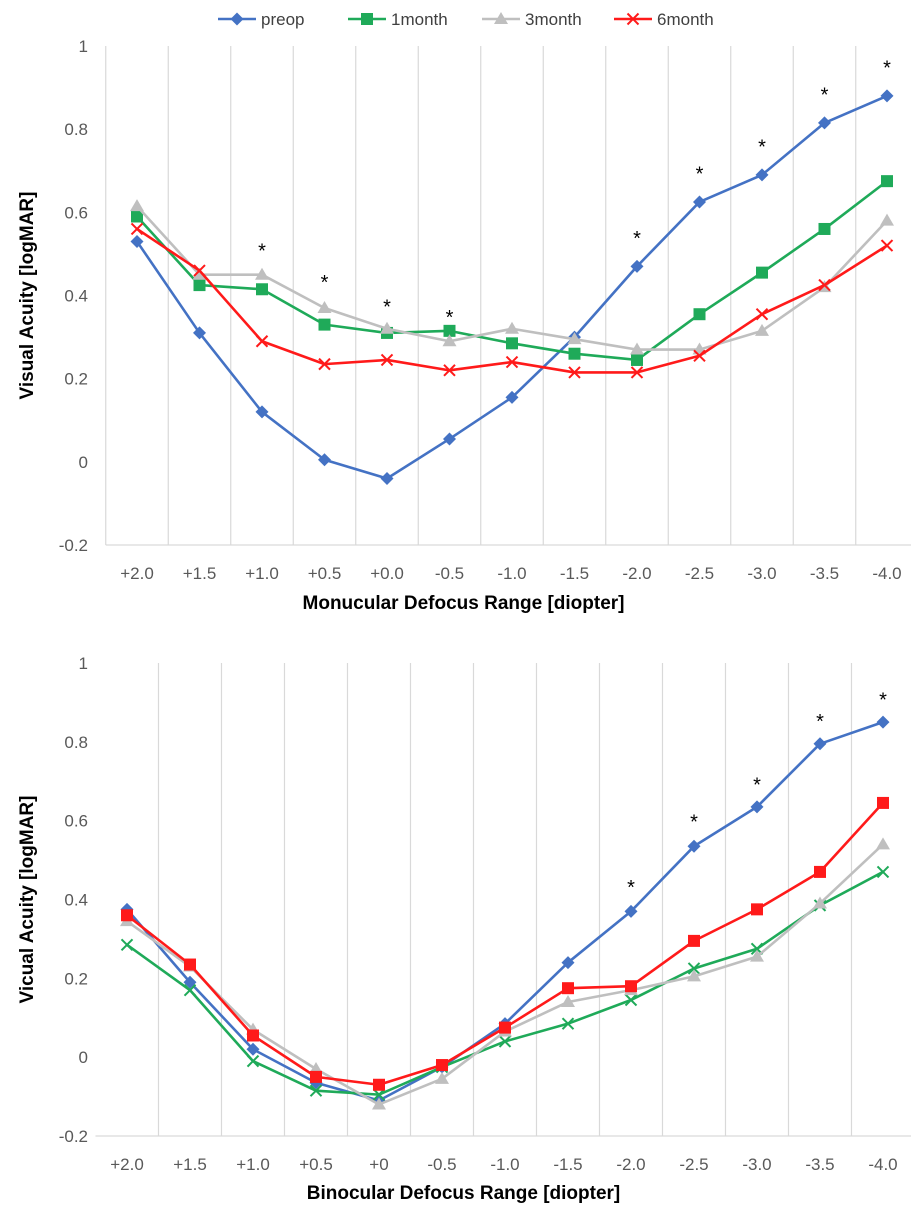 Image resolution: width=912 pixels, height=1207 pixels. I want to click on y-tick-label: 1, so click(83, 46).